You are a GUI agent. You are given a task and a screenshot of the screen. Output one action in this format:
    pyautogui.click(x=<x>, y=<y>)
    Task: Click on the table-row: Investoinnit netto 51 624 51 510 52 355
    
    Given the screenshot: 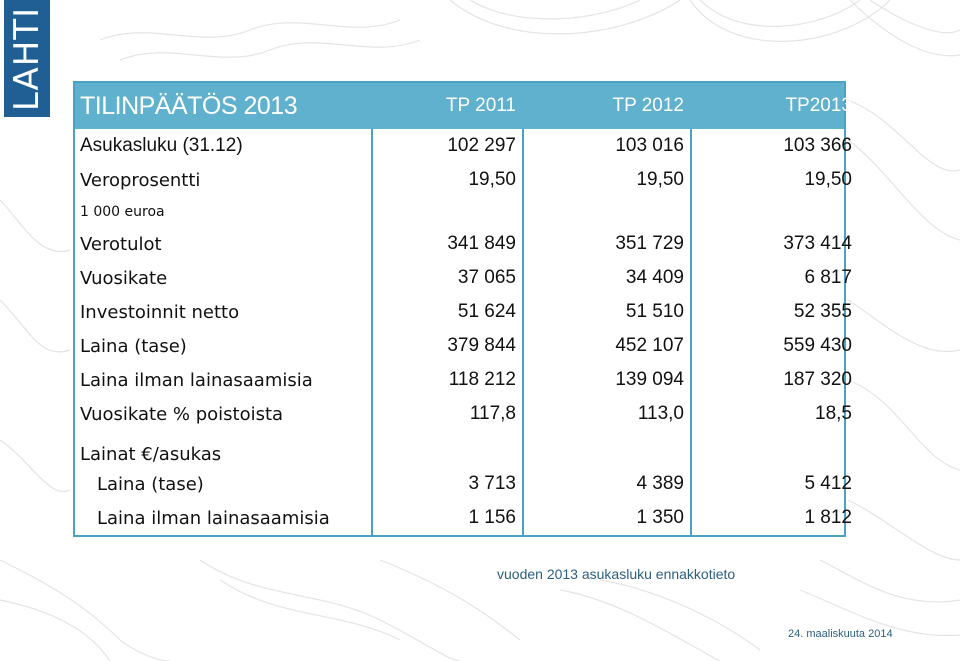 What is the action you would take?
    pyautogui.click(x=463, y=312)
    